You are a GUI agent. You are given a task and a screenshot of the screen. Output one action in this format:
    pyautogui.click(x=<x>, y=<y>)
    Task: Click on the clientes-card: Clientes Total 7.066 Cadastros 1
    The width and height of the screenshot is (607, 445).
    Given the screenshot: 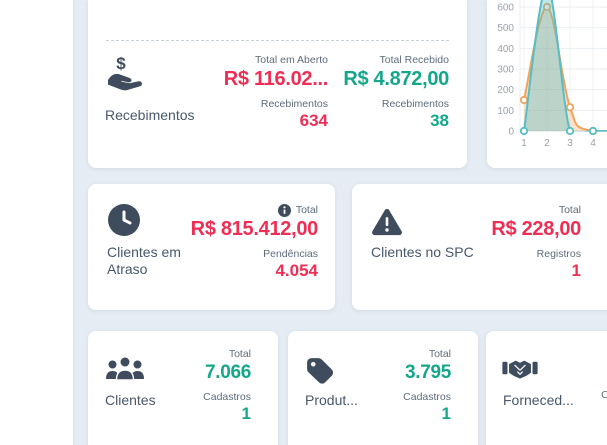 What is the action you would take?
    pyautogui.click(x=183, y=388)
    